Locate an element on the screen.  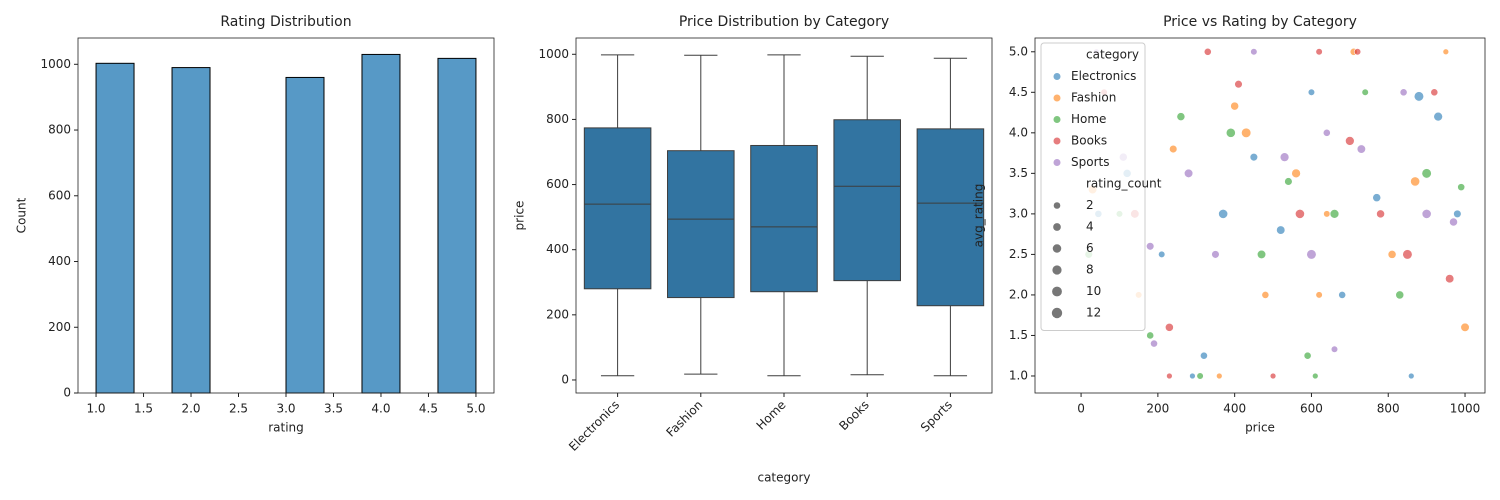
x-tick-label: 1.0 is located at coordinates (95, 409).